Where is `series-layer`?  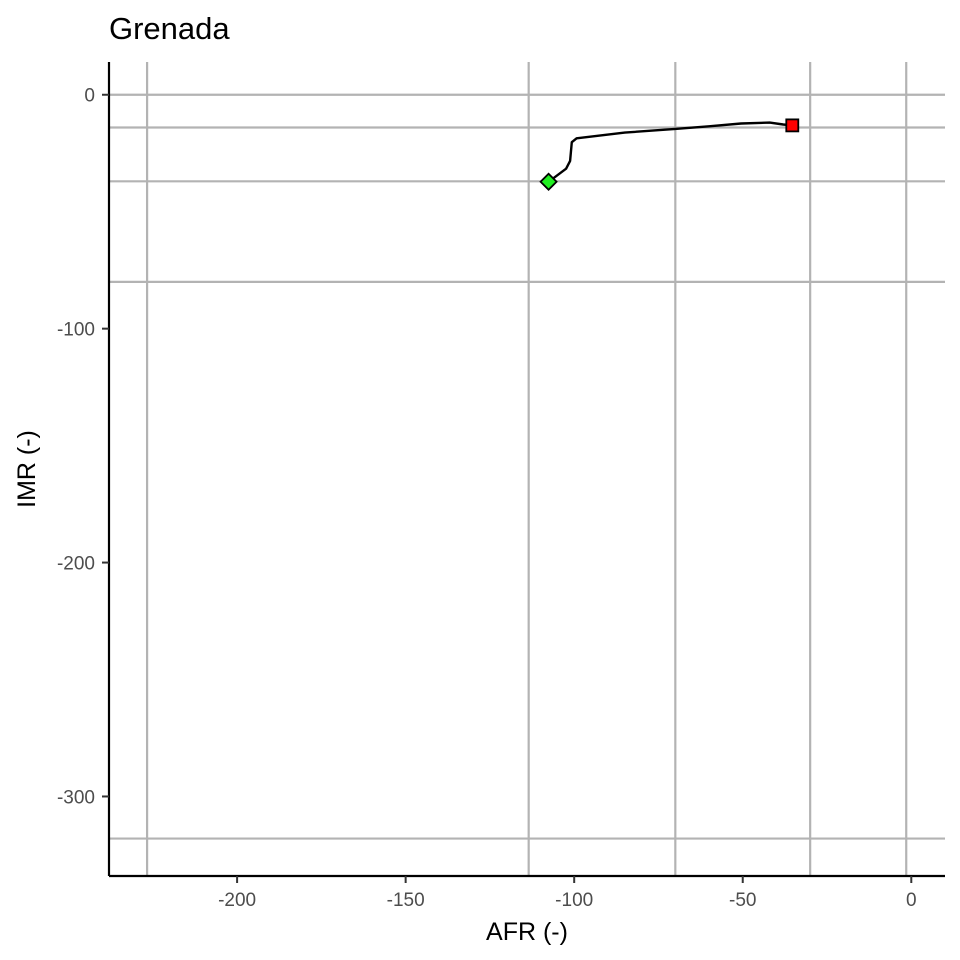 series-layer is located at coordinates (670, 152).